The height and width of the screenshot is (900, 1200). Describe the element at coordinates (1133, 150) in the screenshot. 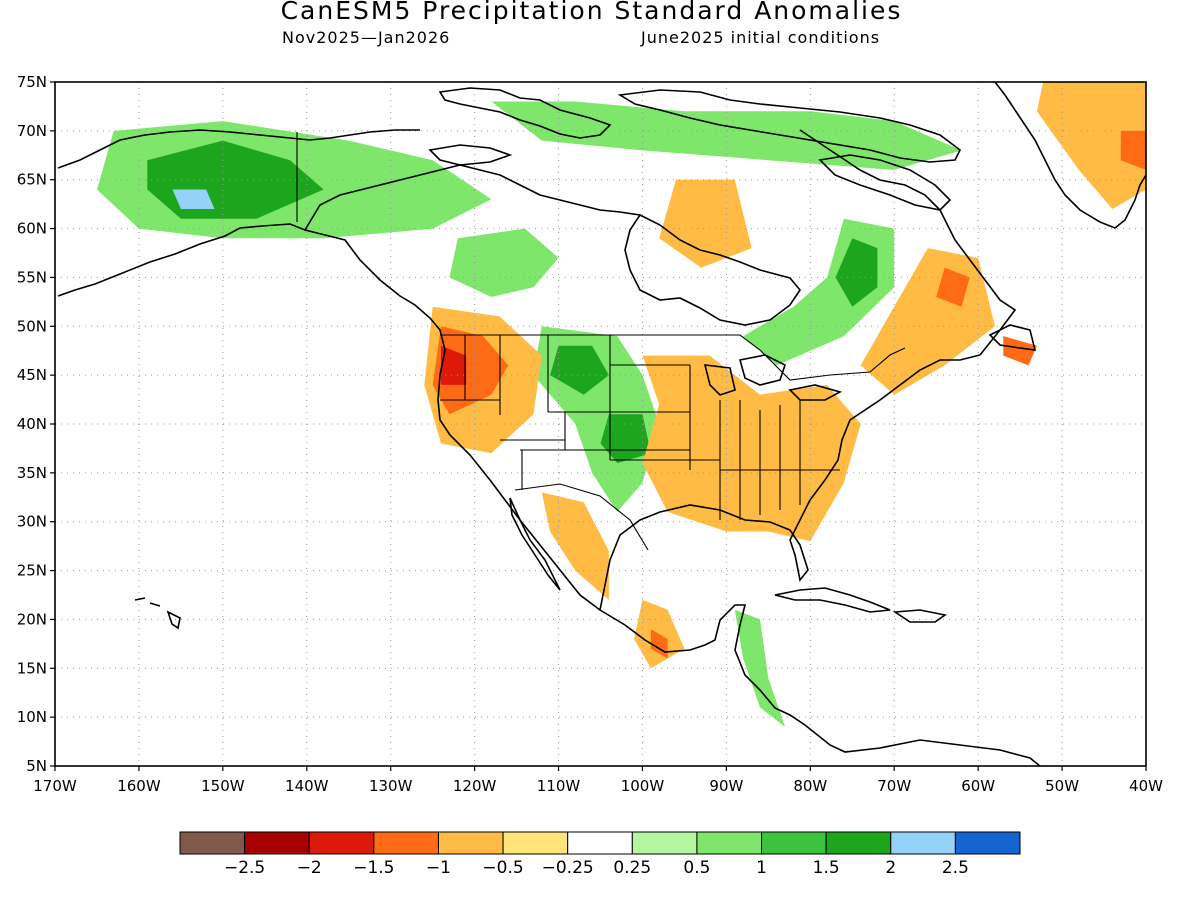

I see `anomaly-region-greenland-core` at that location.